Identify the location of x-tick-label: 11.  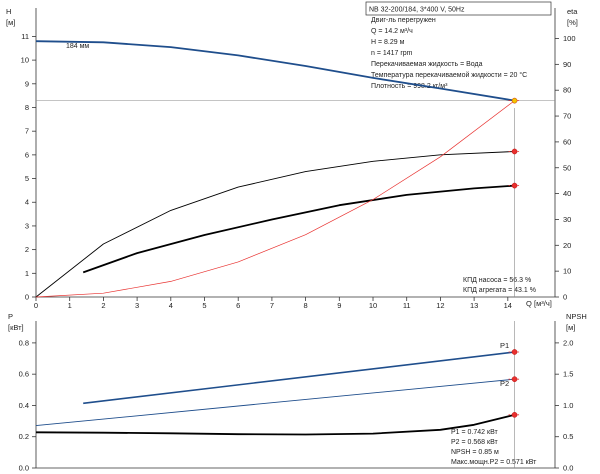
(407, 305).